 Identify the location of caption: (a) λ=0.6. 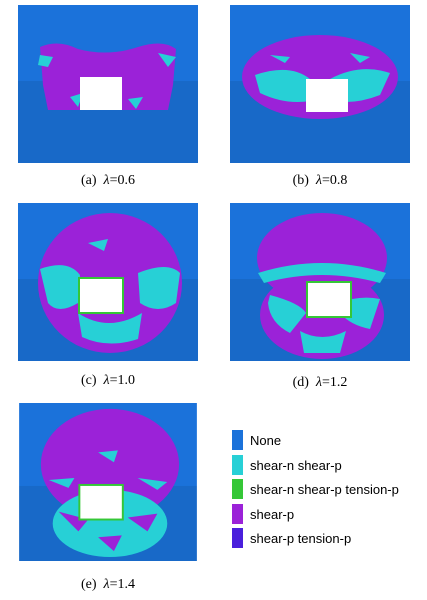
(108, 181).